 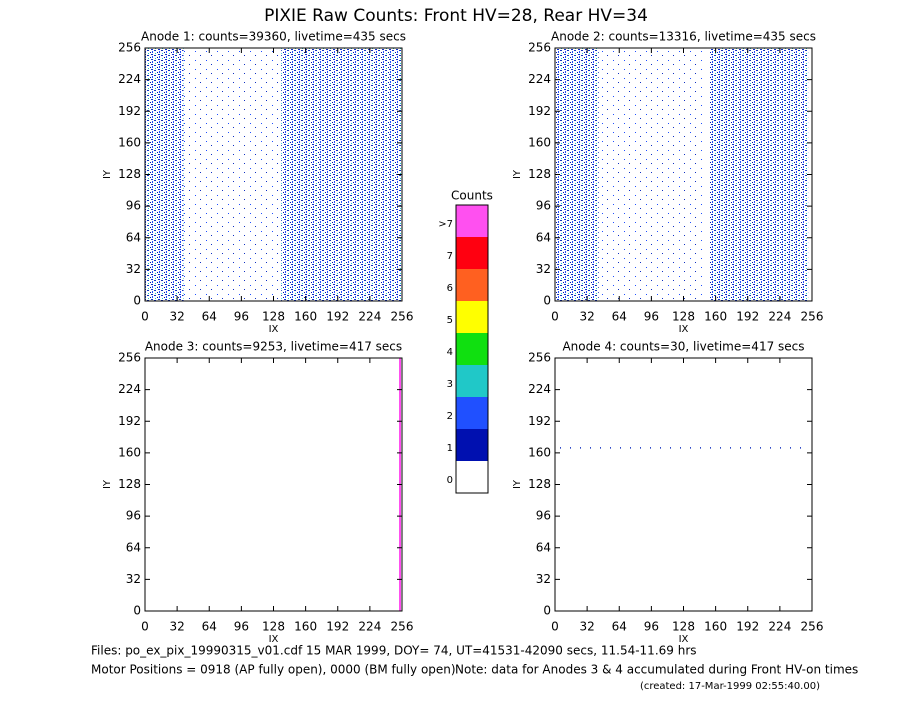 What do you see at coordinates (683, 347) in the screenshot?
I see `panel-title: Anode 4: counts=30, livetime=417 secs` at bounding box center [683, 347].